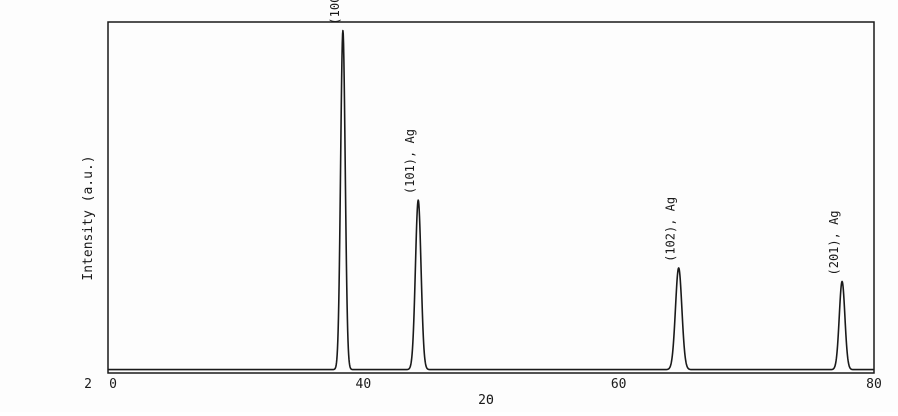  Describe the element at coordinates (619, 384) in the screenshot. I see `x-tick-label: 60` at that location.